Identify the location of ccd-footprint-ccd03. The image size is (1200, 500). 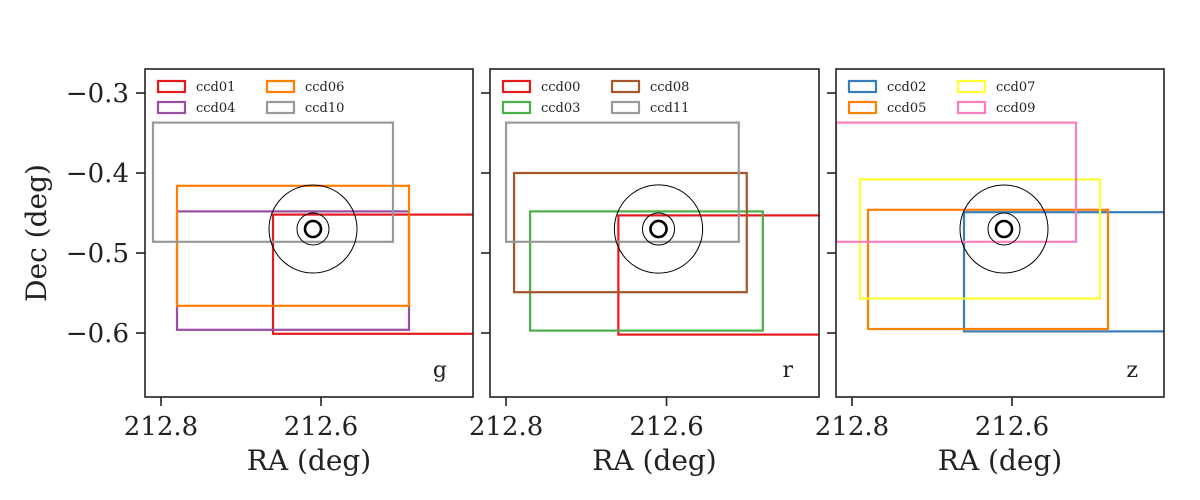
(646, 271).